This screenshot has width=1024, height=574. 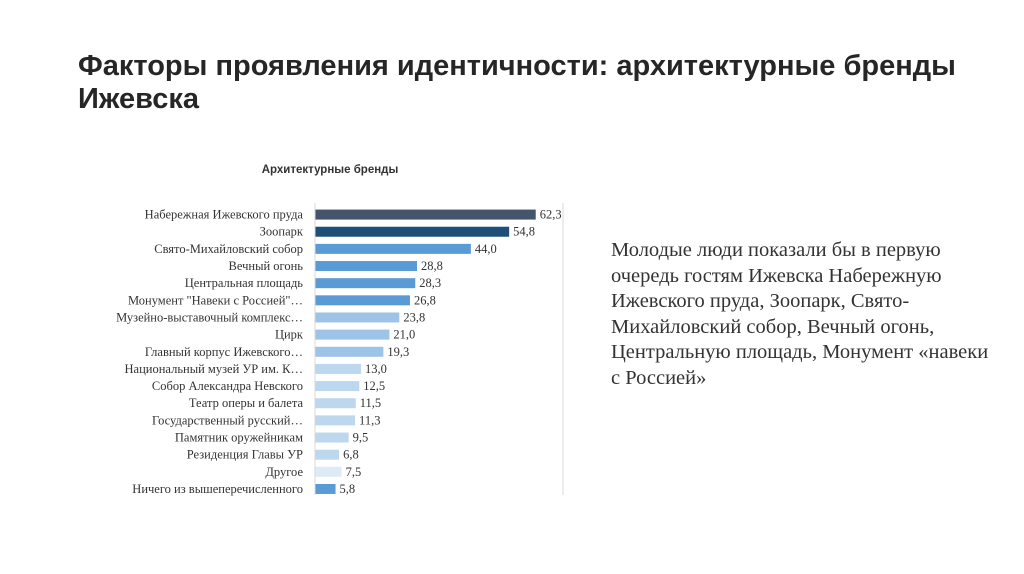 What do you see at coordinates (348, 489) in the screenshot?
I see `data-label: 5,8` at bounding box center [348, 489].